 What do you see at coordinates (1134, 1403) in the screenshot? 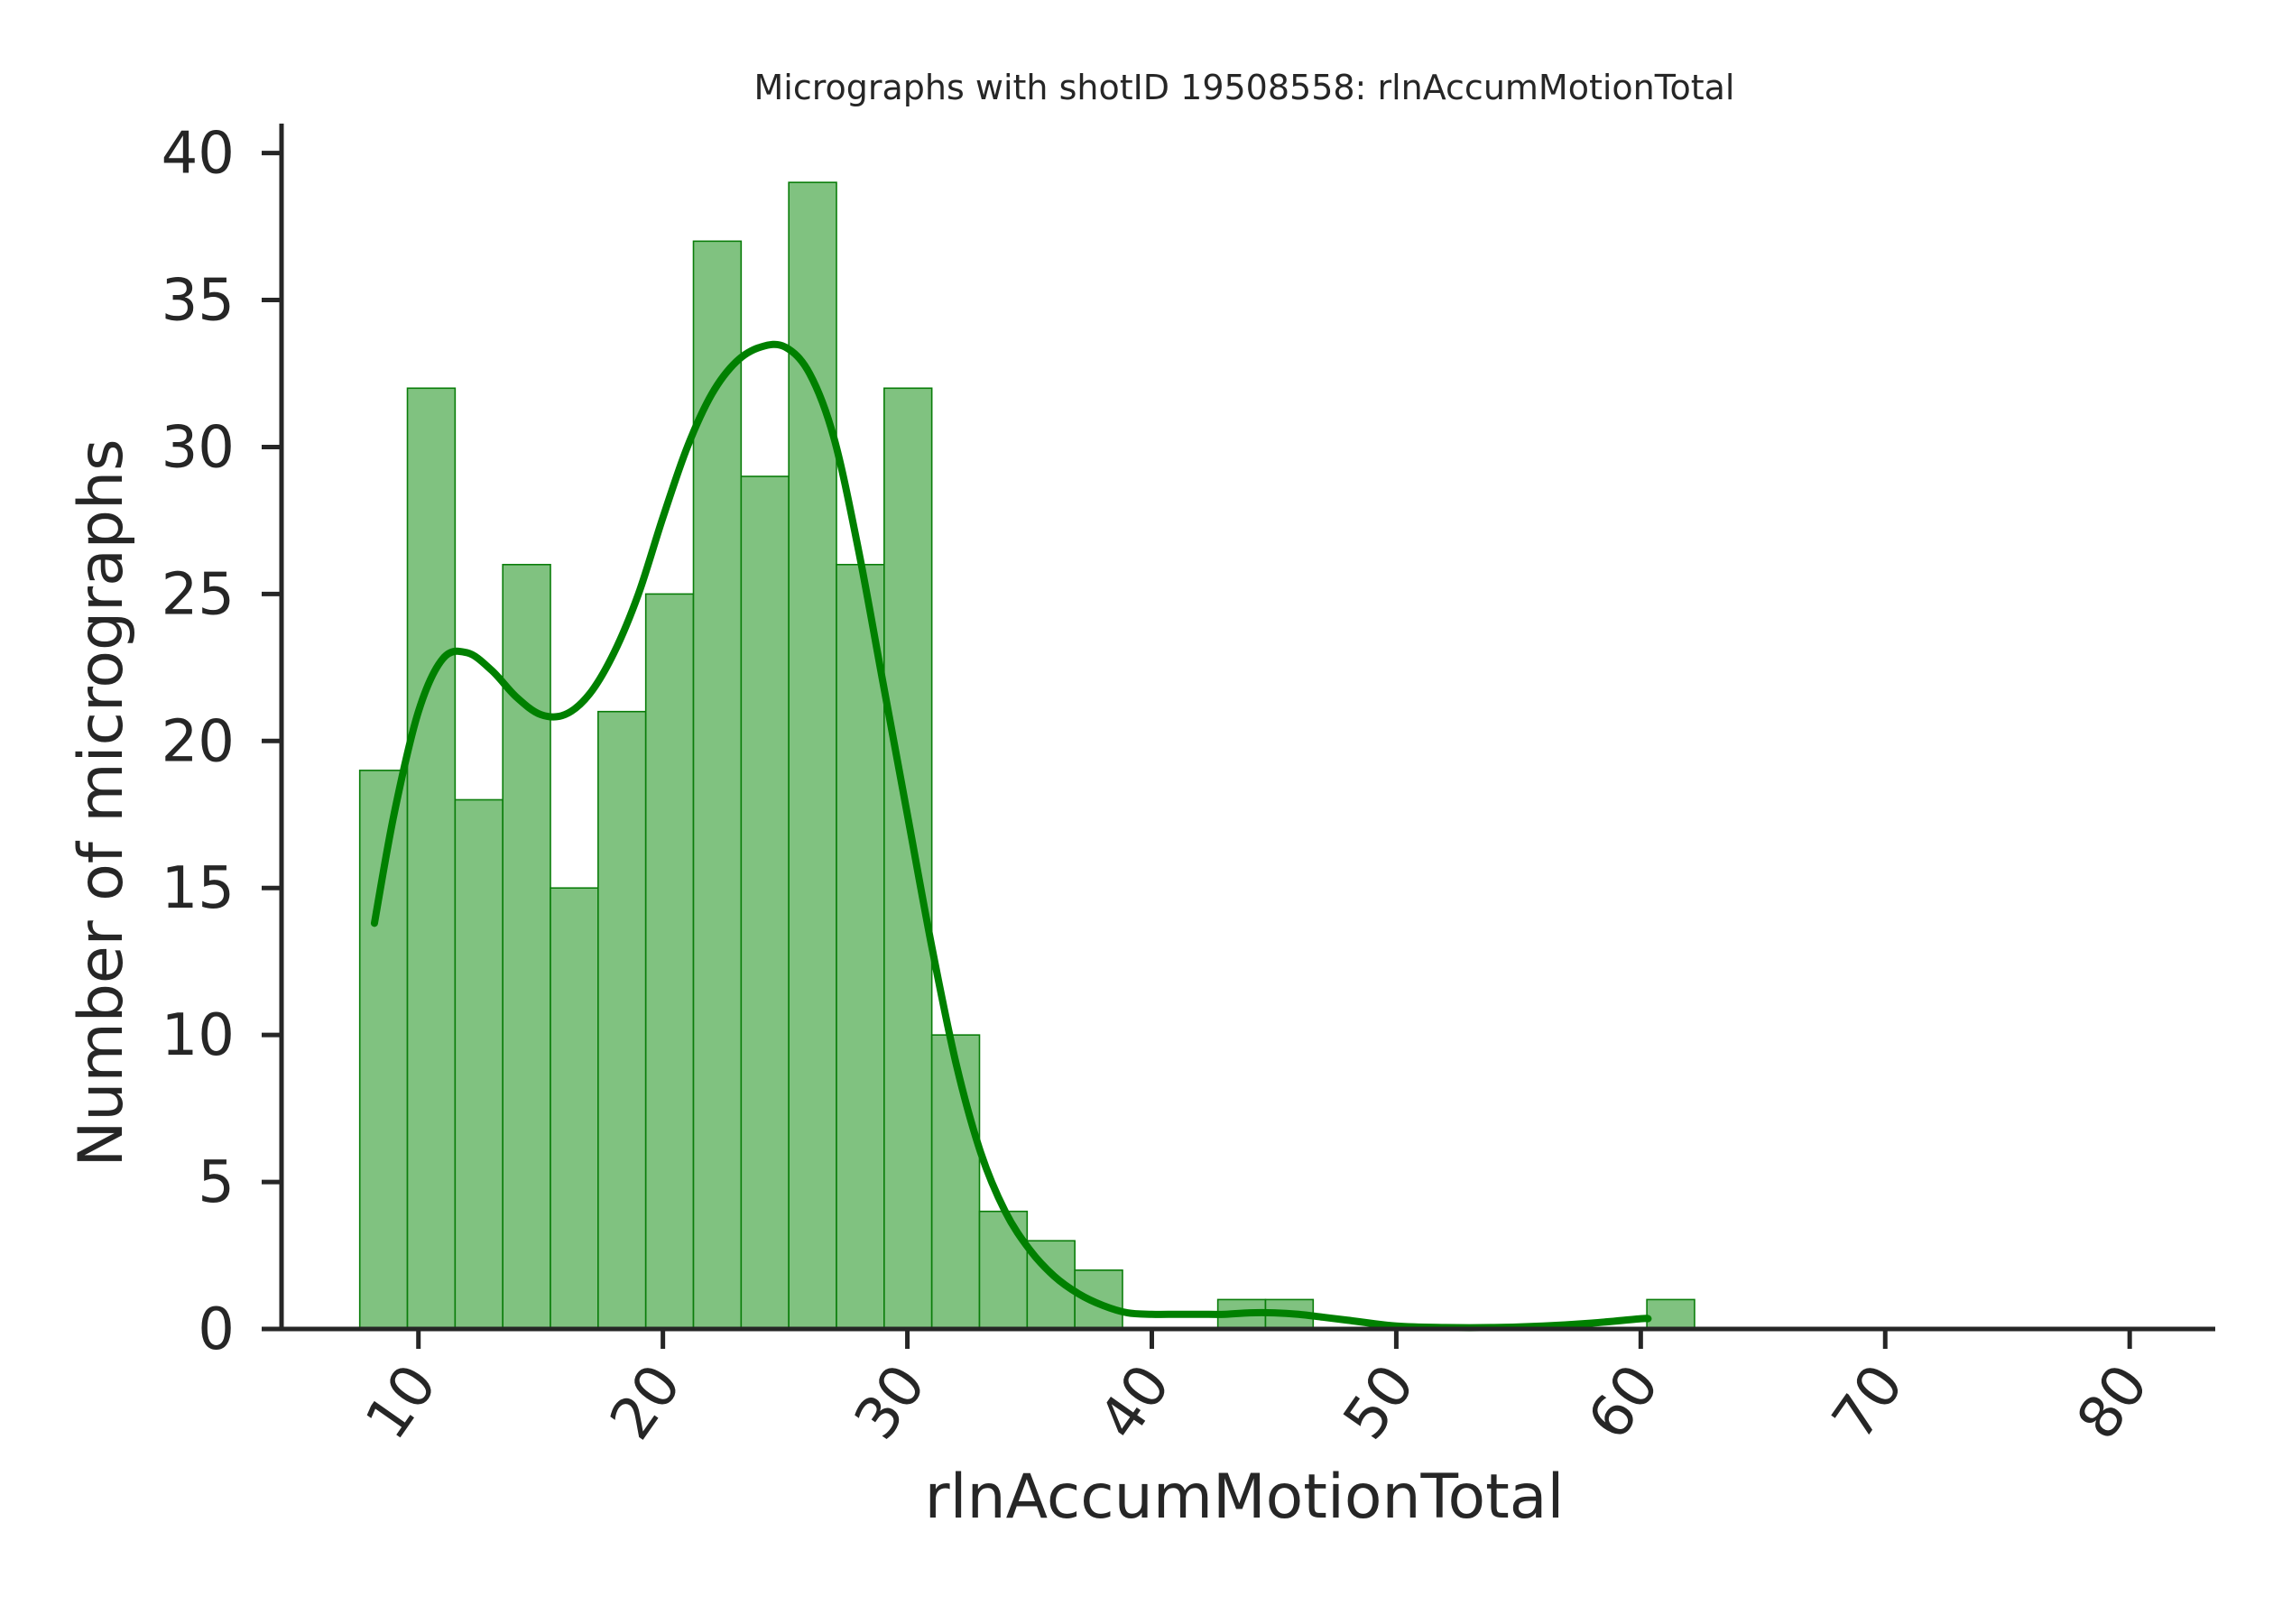
I see `x-tick-label: 40` at bounding box center [1134, 1403].